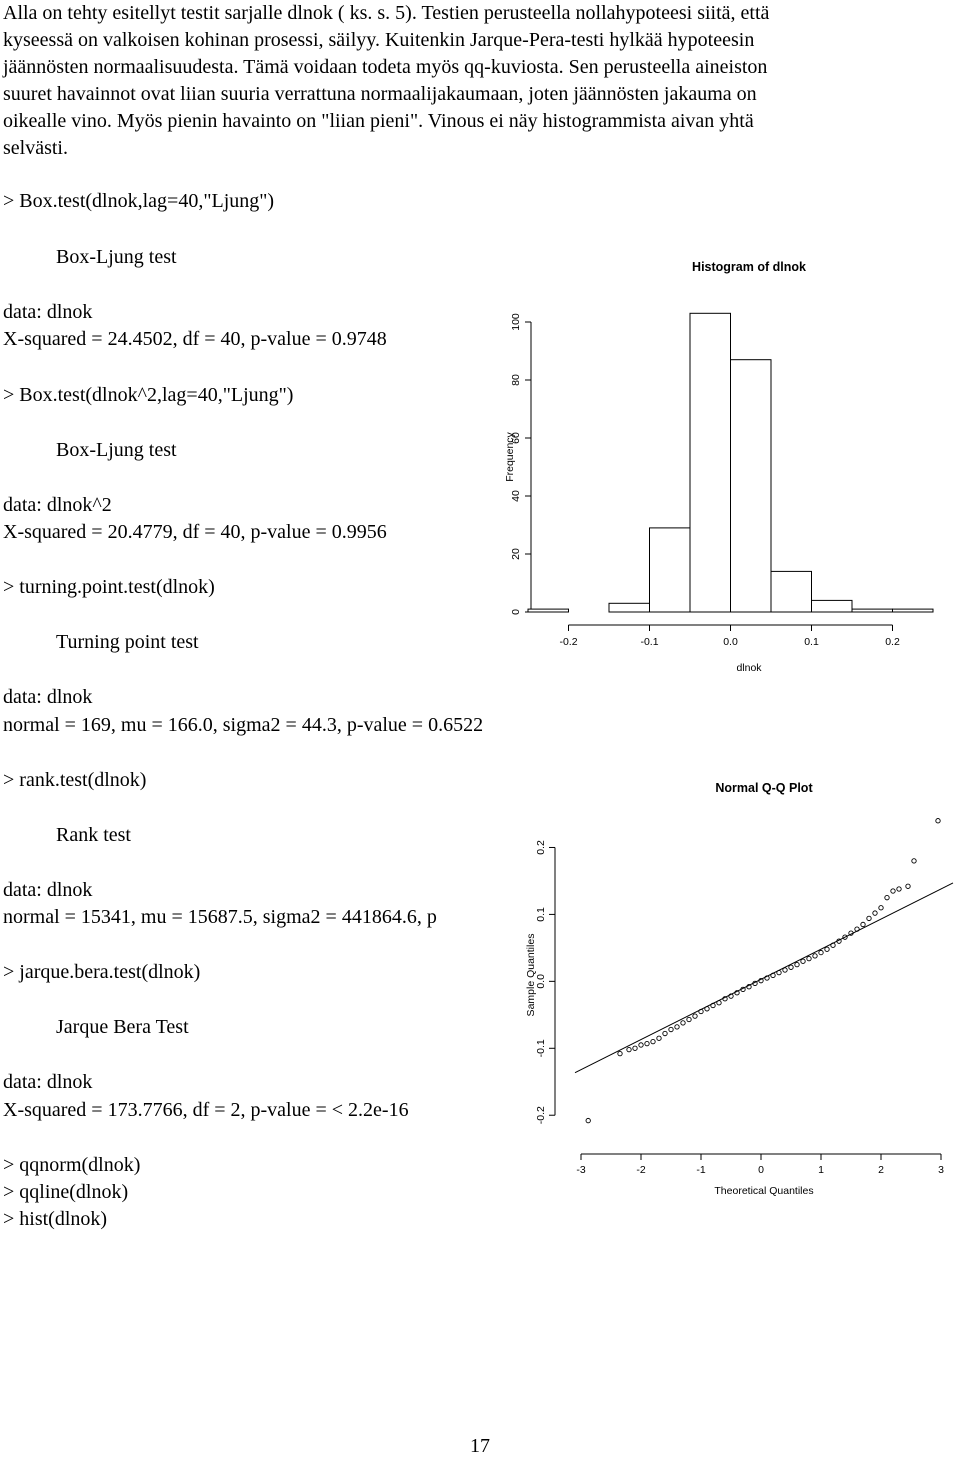 Image resolution: width=960 pixels, height=1460 pixels. Describe the element at coordinates (516, 554) in the screenshot. I see `histogram-y-tick-label: 20` at that location.